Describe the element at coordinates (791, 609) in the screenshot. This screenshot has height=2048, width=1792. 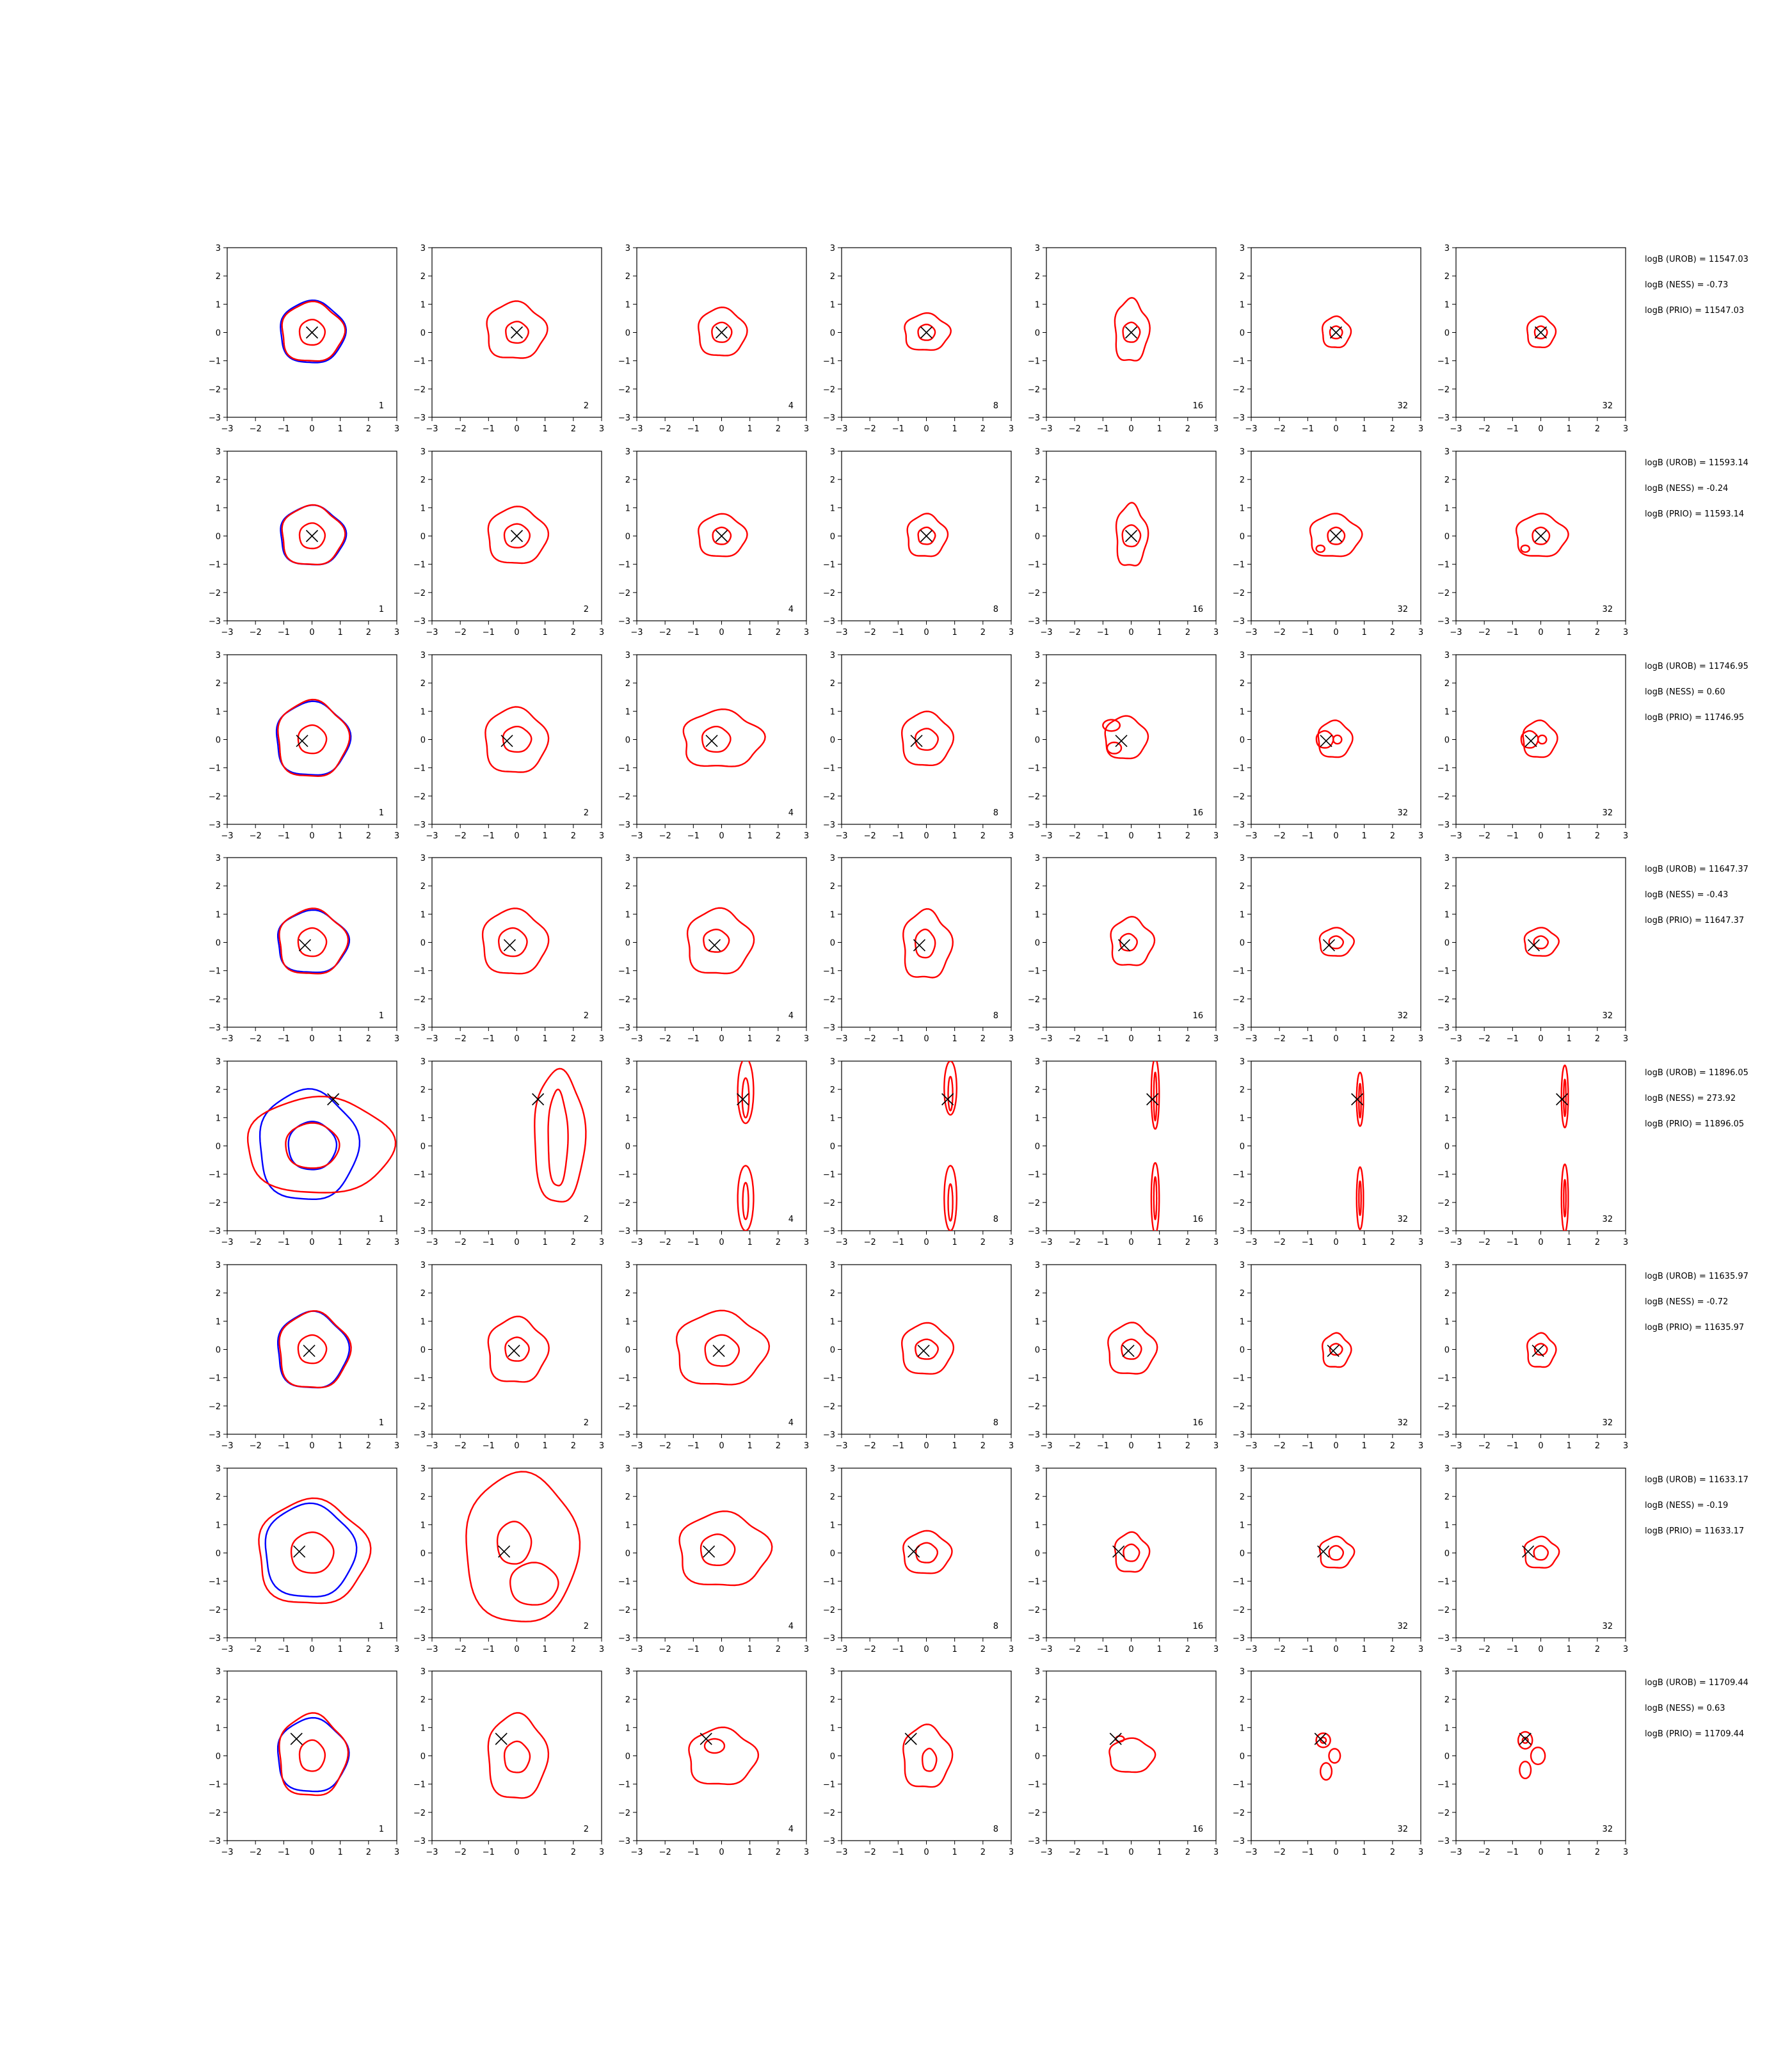
I see `panel-count-label: 4` at that location.